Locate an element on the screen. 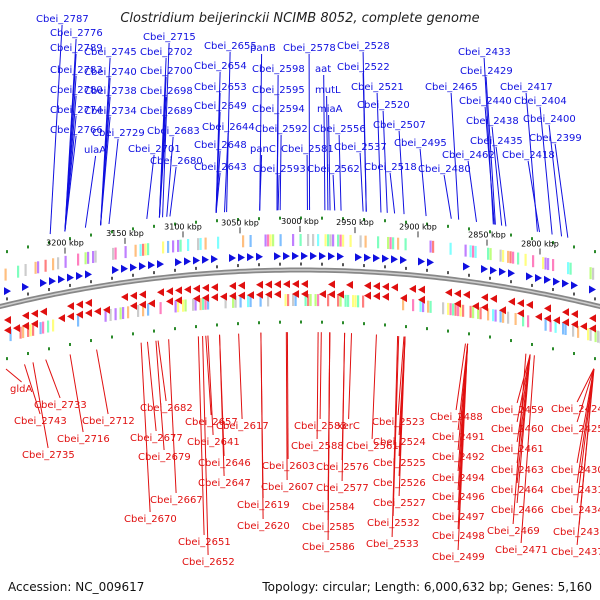 The height and width of the screenshot is (600, 600). accession-text: Accession: NC_009617 is located at coordinates (76, 587).